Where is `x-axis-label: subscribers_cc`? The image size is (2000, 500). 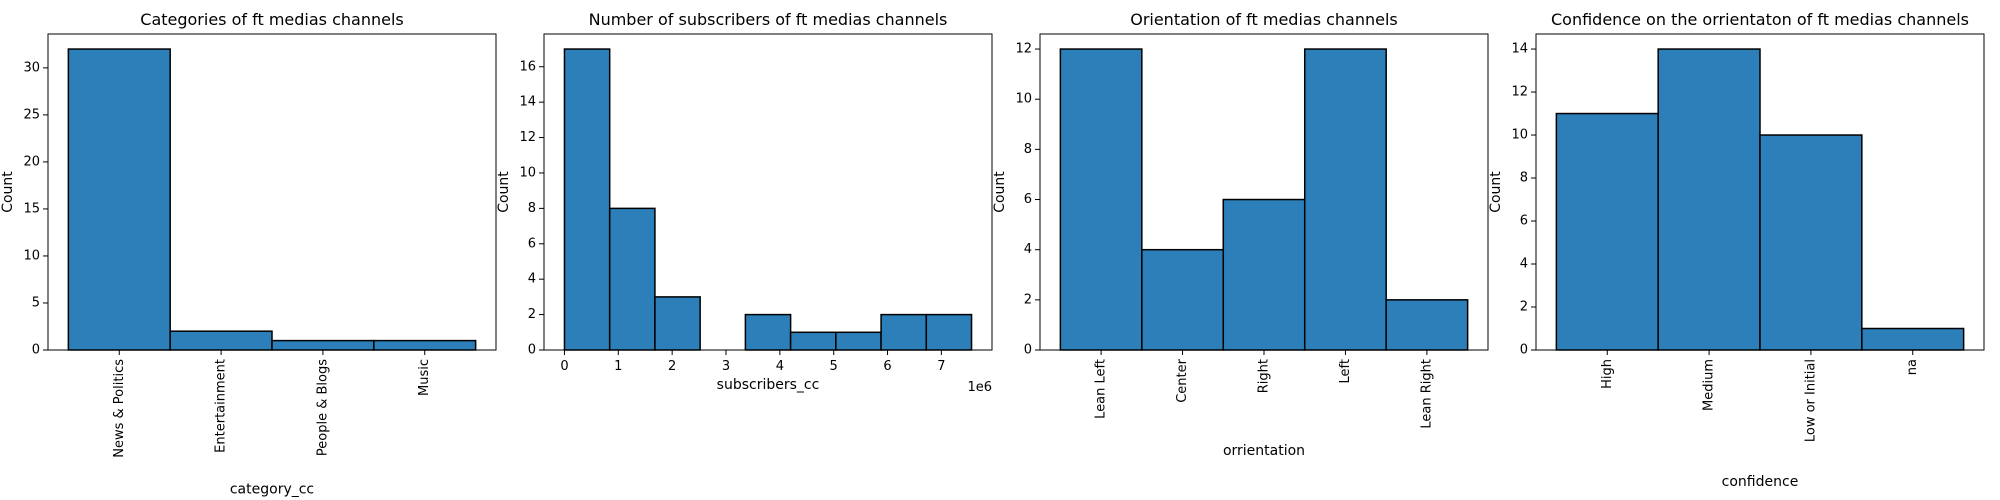 x-axis-label: subscribers_cc is located at coordinates (768, 385).